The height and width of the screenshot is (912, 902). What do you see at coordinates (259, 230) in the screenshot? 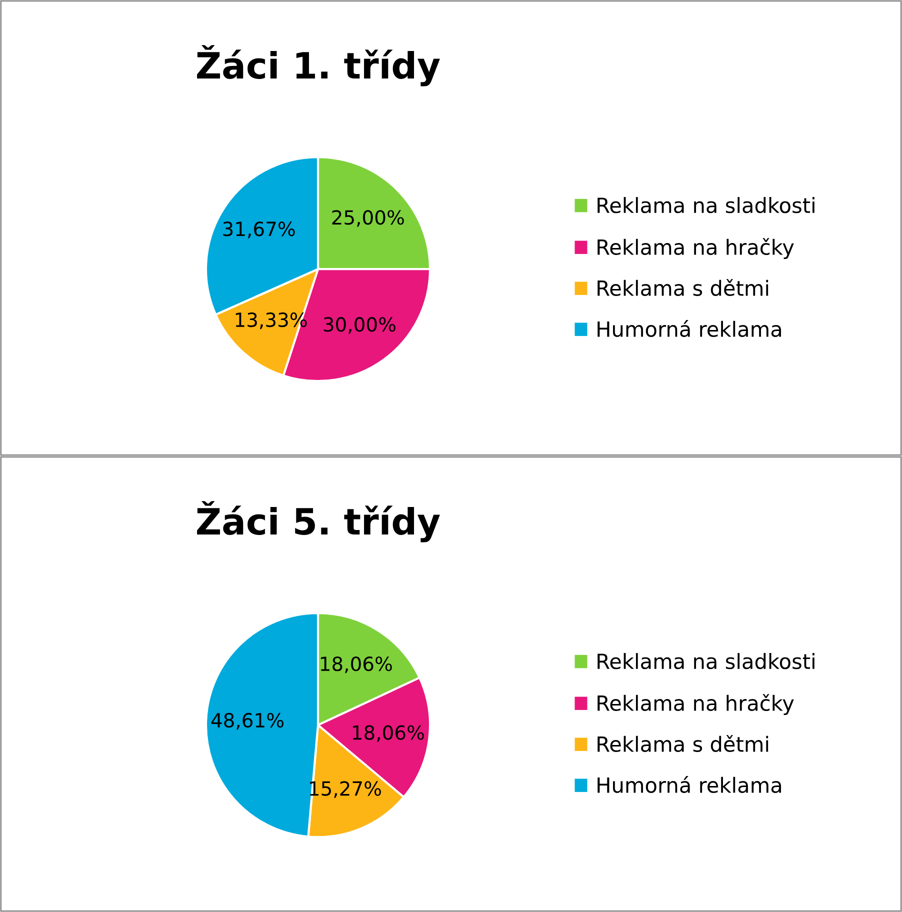
I see `data-label: 31,67%` at bounding box center [259, 230].